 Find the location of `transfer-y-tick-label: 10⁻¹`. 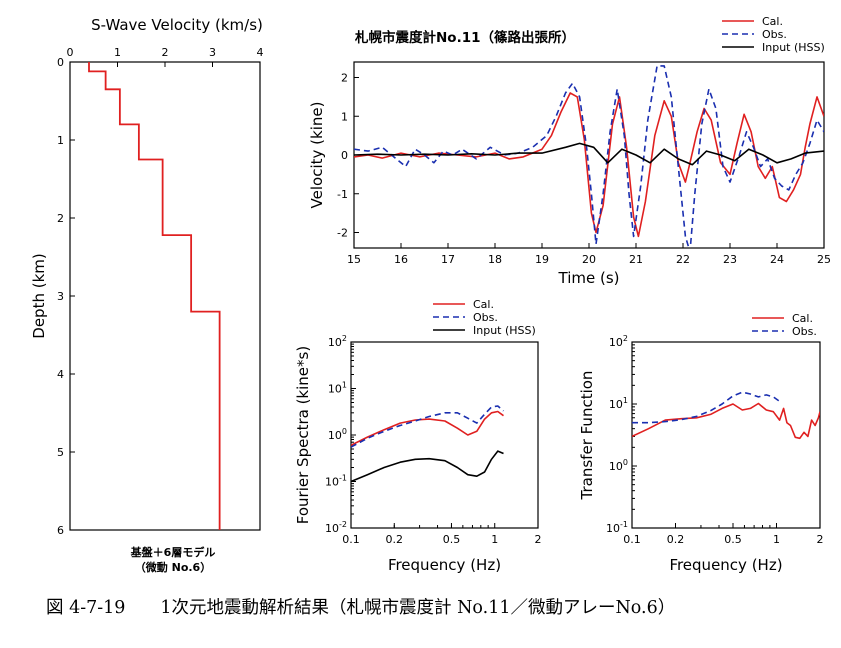

transfer-y-tick-label: 10⁻¹ is located at coordinates (617, 527).